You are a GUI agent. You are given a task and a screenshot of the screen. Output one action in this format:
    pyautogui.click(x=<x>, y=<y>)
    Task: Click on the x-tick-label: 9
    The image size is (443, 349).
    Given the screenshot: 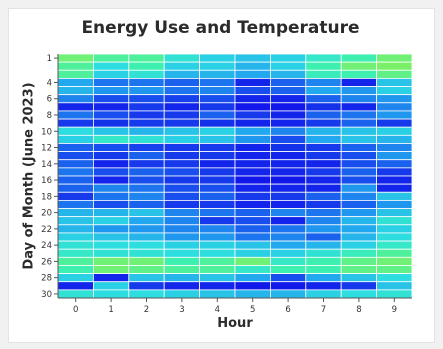 What is the action you would take?
    pyautogui.click(x=394, y=310)
    